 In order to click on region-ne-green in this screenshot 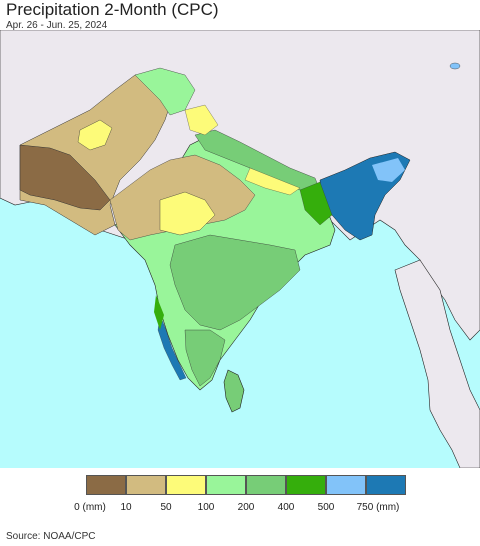, I will do `click(316, 203)`.